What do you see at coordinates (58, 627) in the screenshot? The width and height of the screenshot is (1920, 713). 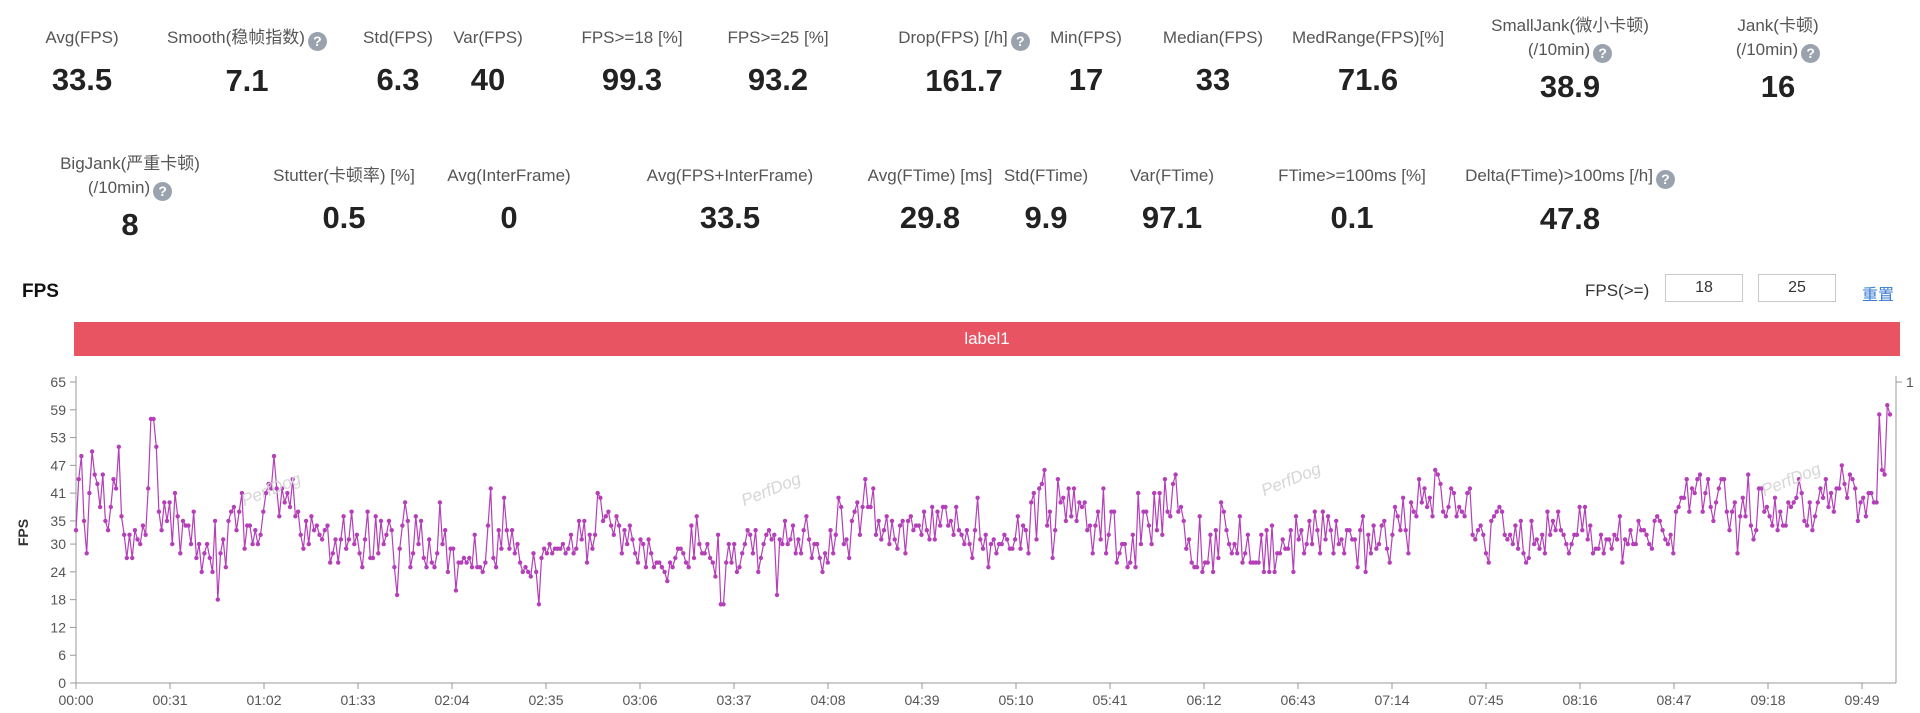 I see `y-tick-label: 12` at bounding box center [58, 627].